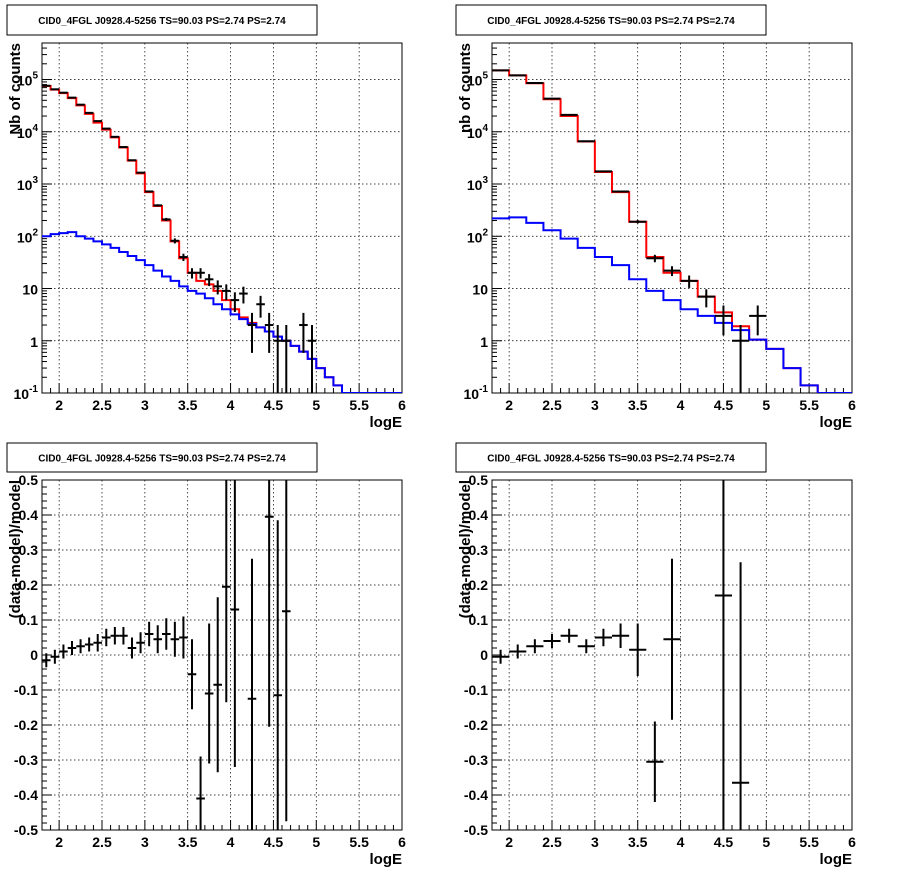 The image size is (898, 875). What do you see at coordinates (465, 88) in the screenshot?
I see `y-axis-title: nb of counts` at bounding box center [465, 88].